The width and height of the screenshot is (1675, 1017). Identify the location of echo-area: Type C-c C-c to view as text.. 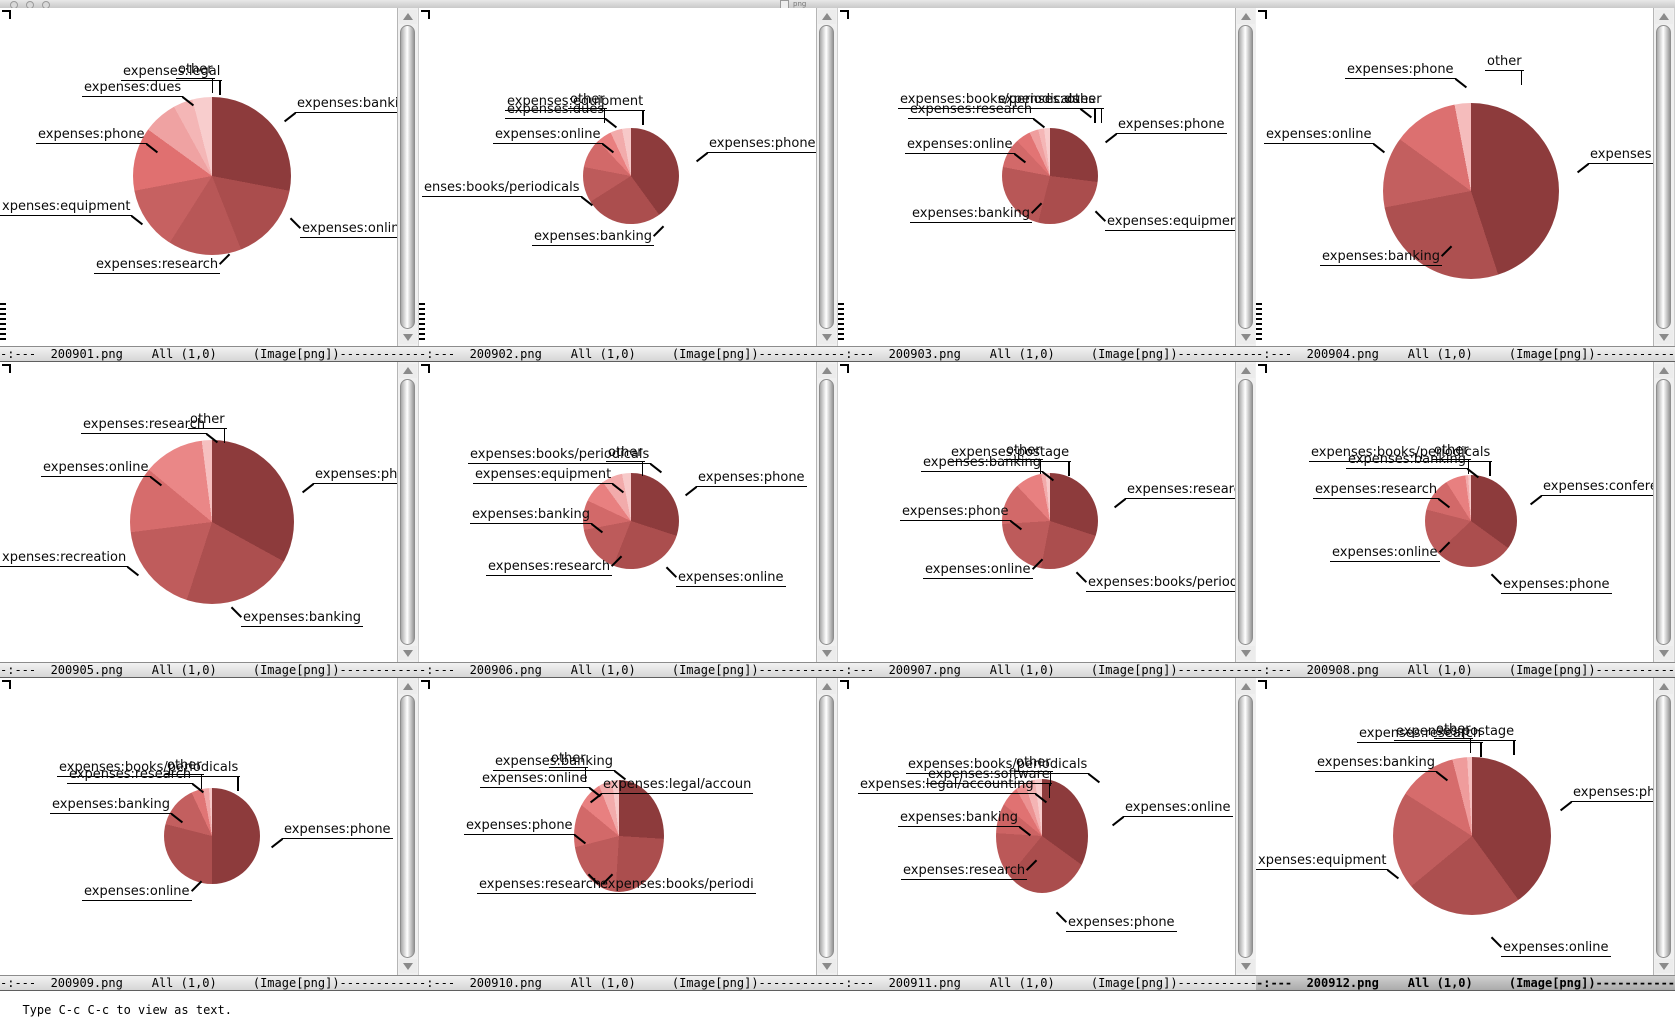
(837, 997).